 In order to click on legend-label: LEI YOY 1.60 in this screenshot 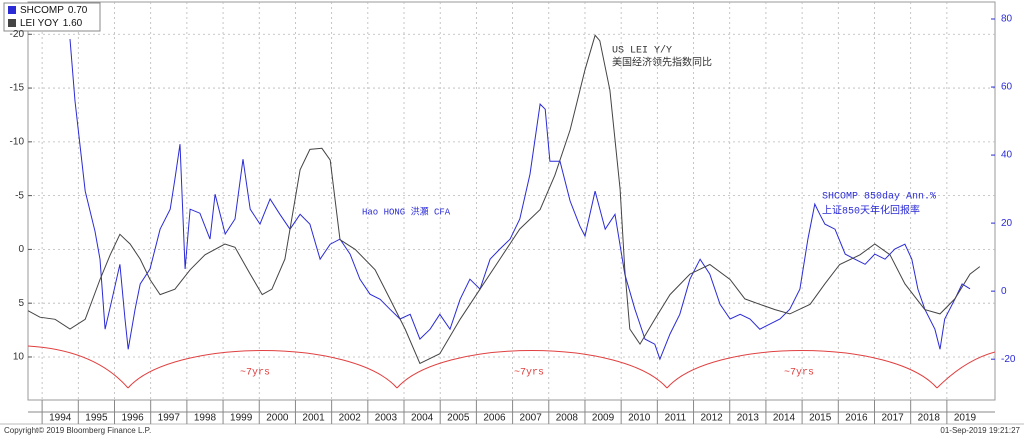, I will do `click(51, 23)`.